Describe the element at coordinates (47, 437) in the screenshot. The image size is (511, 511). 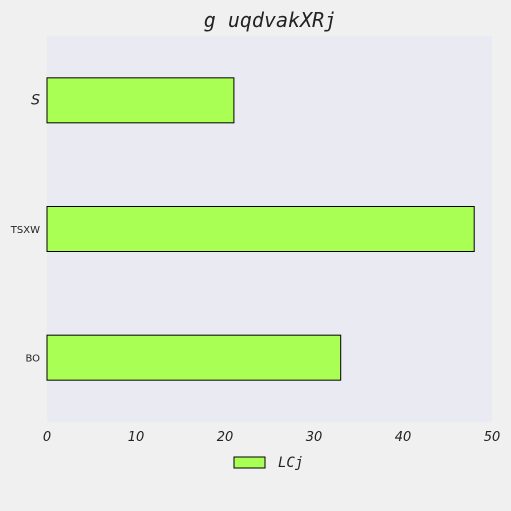
I see `x-tick-label-0: 0` at that location.